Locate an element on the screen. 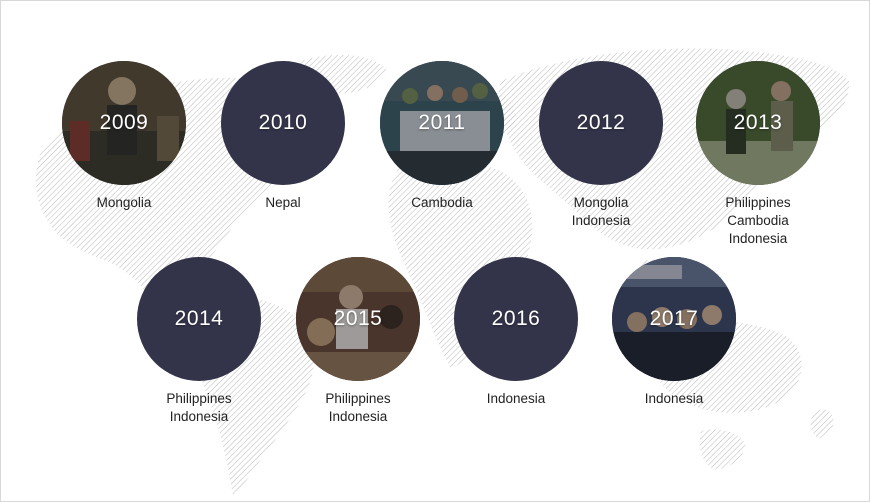 This screenshot has width=870, height=502. country-name: Nepal is located at coordinates (283, 202).